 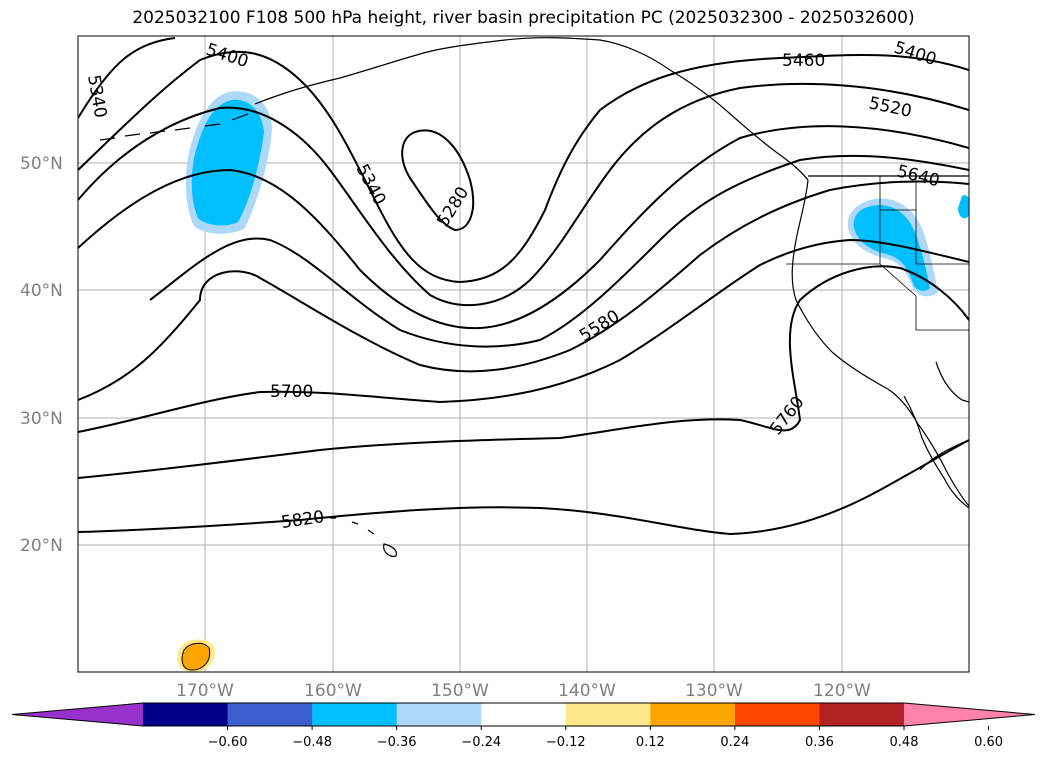 What do you see at coordinates (842, 691) in the screenshot?
I see `lon-label-120w: 120°W` at bounding box center [842, 691].